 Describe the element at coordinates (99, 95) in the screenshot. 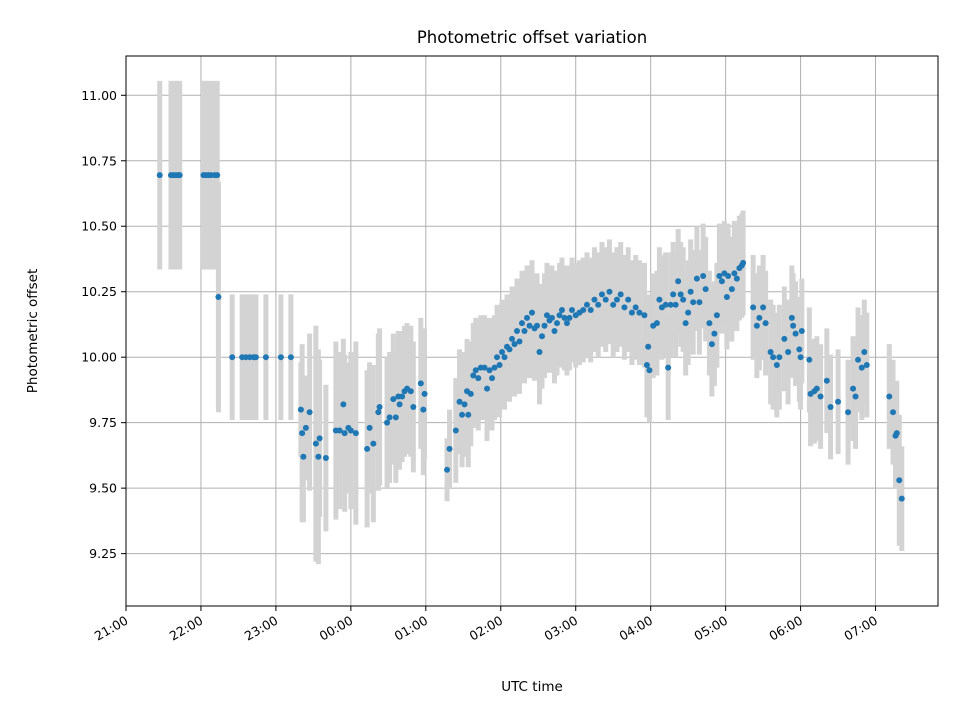

I see `y-tick-label: 11.00` at that location.